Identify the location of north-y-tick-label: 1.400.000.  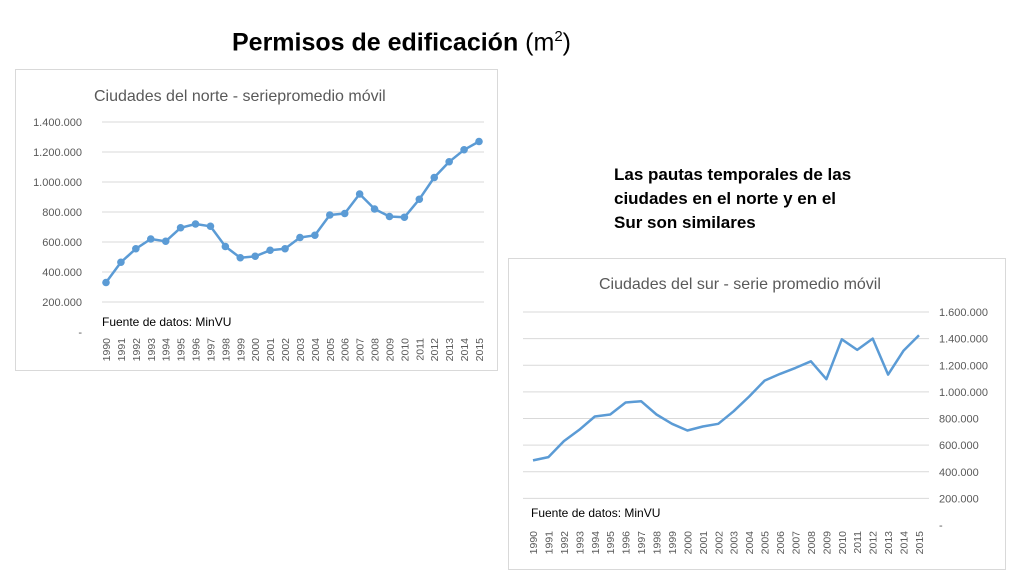
(57, 123).